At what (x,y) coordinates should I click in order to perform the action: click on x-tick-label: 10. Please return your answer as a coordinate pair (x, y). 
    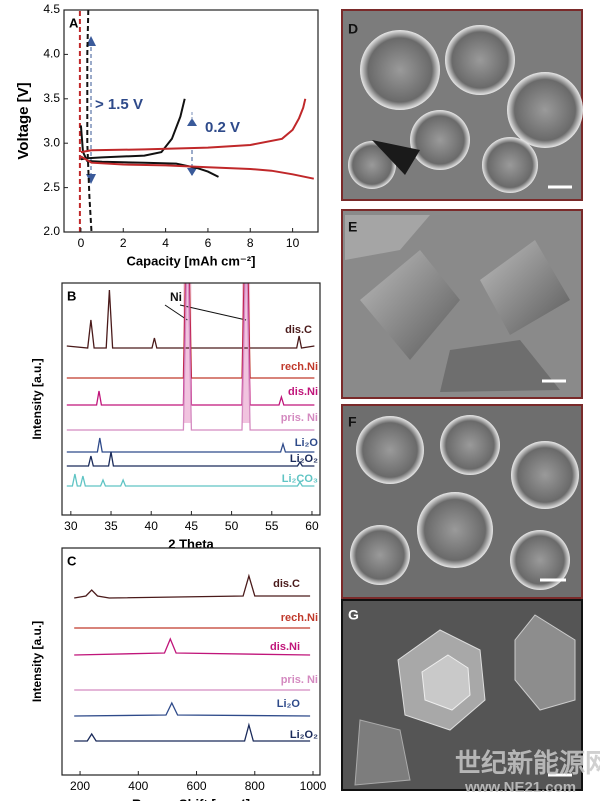
    Looking at the image, I should click on (293, 243).